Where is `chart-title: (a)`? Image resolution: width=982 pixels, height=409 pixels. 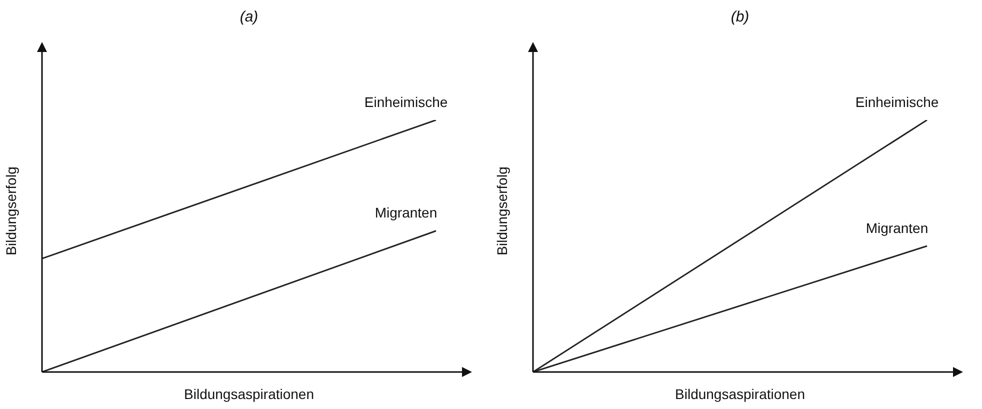
chart-title: (a) is located at coordinates (249, 17).